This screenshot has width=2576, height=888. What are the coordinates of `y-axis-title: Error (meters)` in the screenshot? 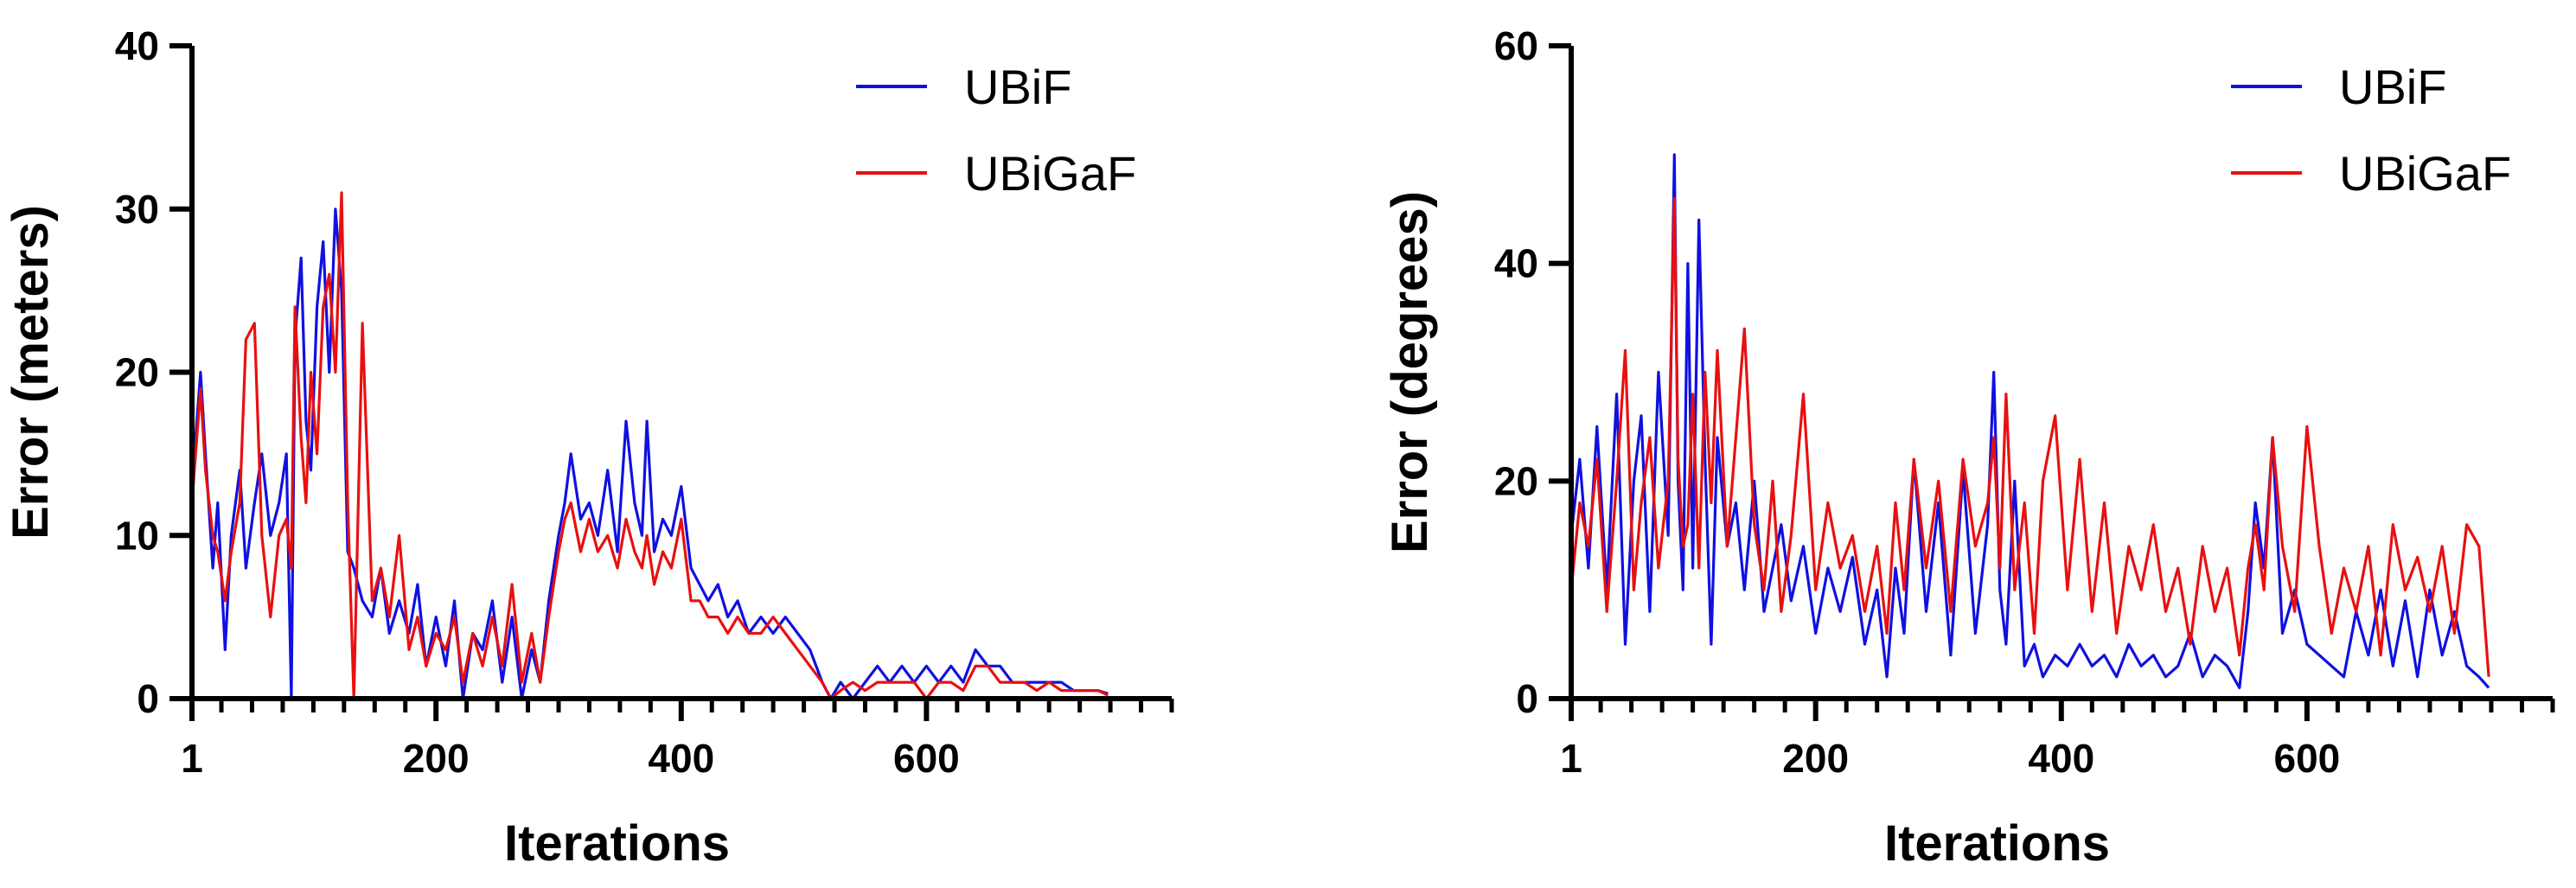 It's located at (31, 372).